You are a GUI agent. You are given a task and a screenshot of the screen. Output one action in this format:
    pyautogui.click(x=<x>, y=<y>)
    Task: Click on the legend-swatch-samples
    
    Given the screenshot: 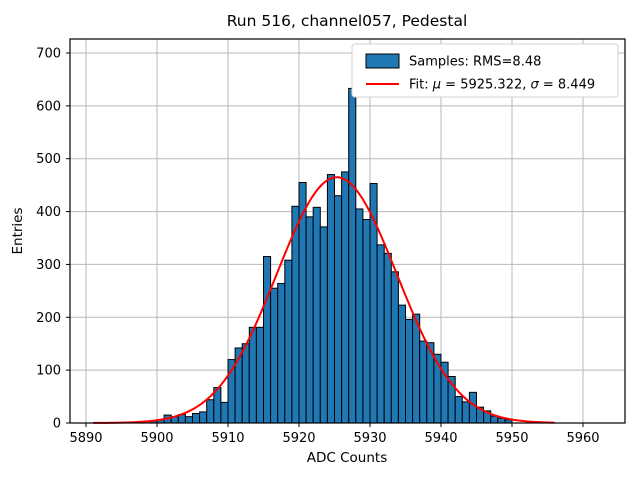 What is the action you would take?
    pyautogui.click(x=382, y=61)
    